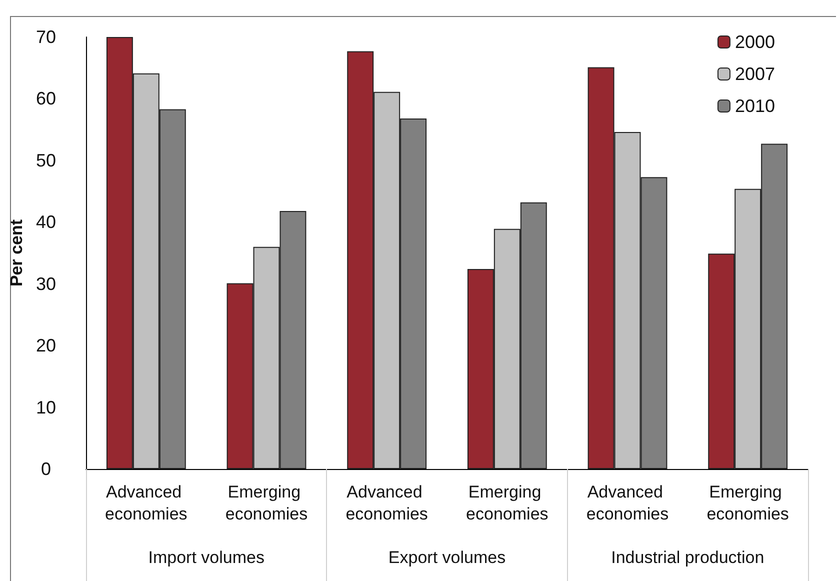 The height and width of the screenshot is (581, 840). I want to click on y-tick-label: 20, so click(46, 346).